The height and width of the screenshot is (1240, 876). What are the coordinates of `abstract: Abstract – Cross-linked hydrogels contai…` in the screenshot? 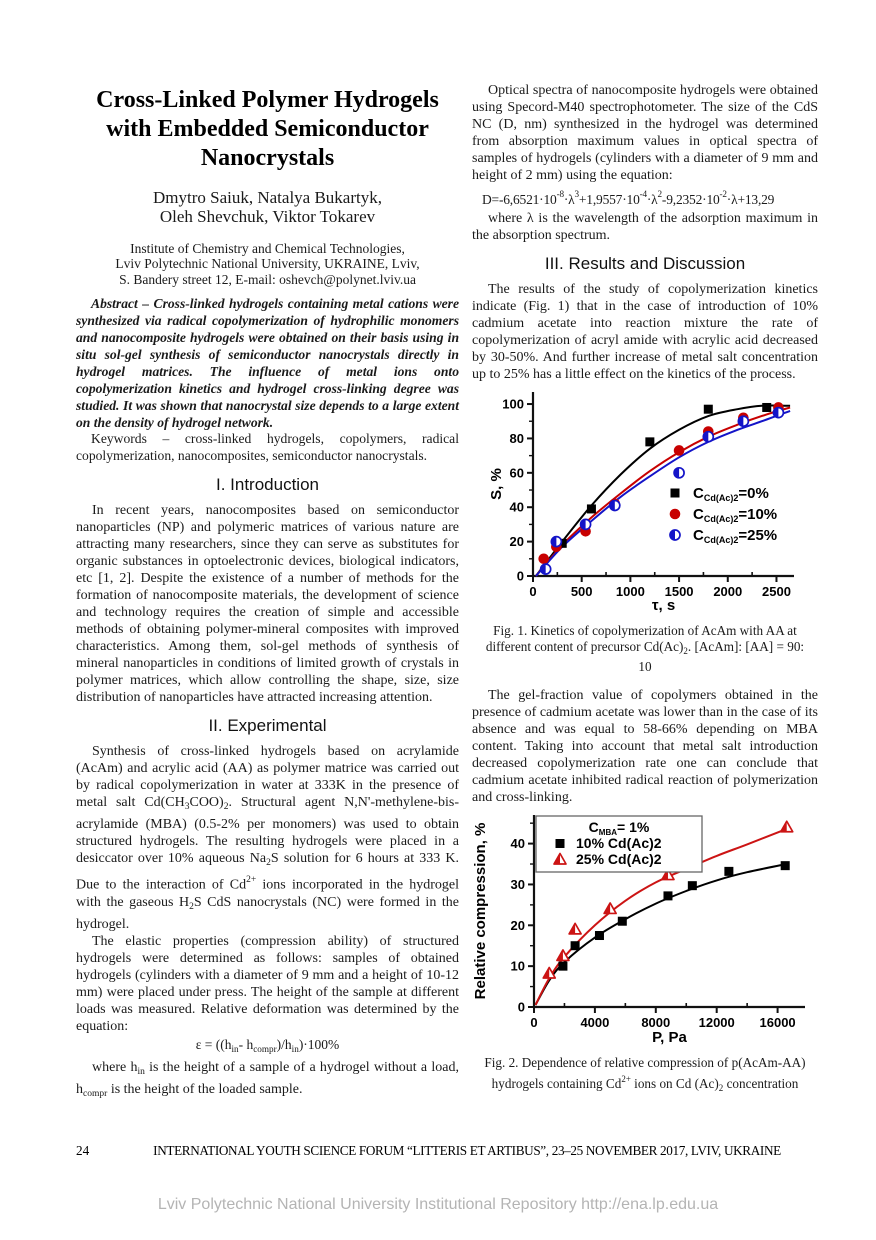 It's located at (267, 363).